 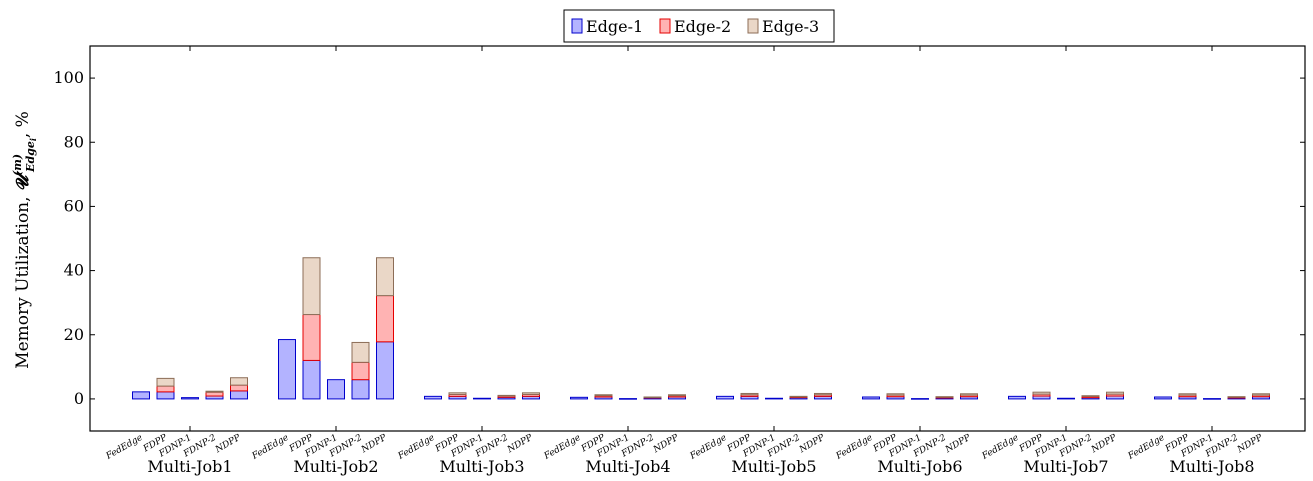 I want to click on y-axis-title-part: , %, so click(x=23, y=124).